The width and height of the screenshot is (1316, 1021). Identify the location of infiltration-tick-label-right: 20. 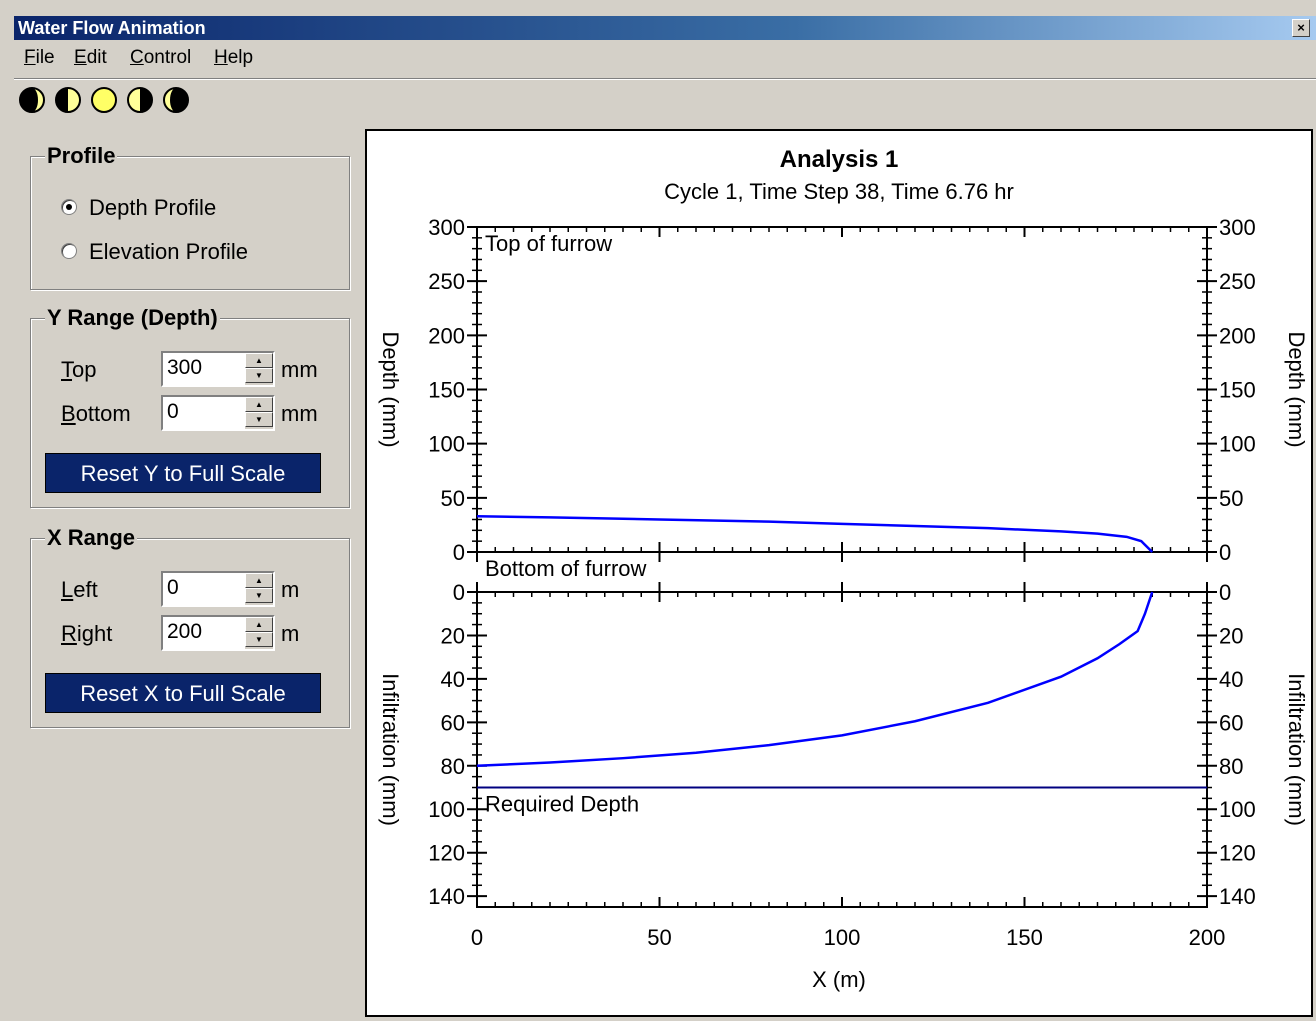
(1231, 635).